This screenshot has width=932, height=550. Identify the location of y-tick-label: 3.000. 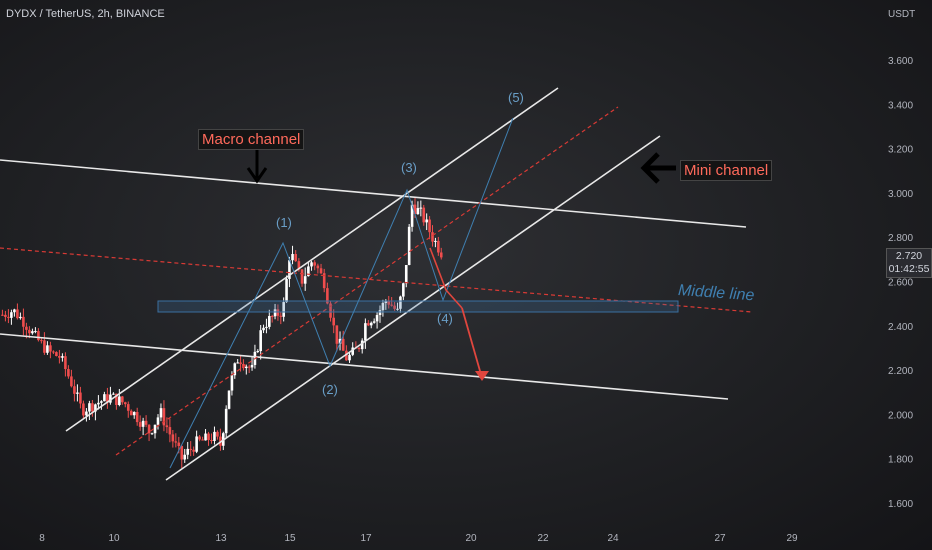
(900, 194).